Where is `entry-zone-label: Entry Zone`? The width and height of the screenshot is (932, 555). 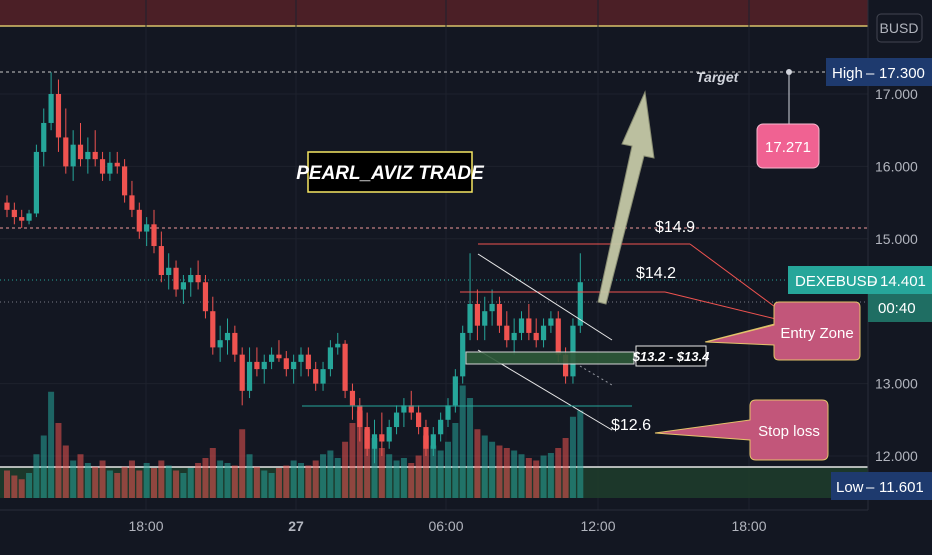 entry-zone-label: Entry Zone is located at coordinates (816, 333).